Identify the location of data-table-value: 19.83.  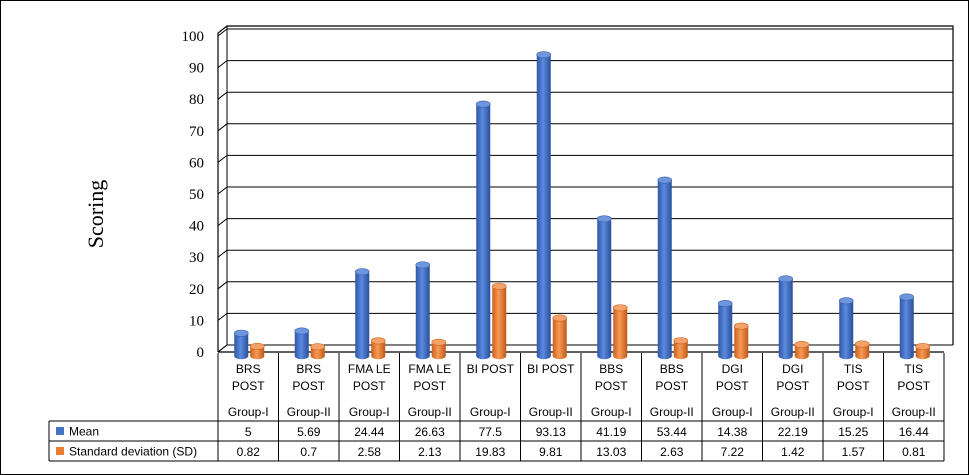
(490, 452).